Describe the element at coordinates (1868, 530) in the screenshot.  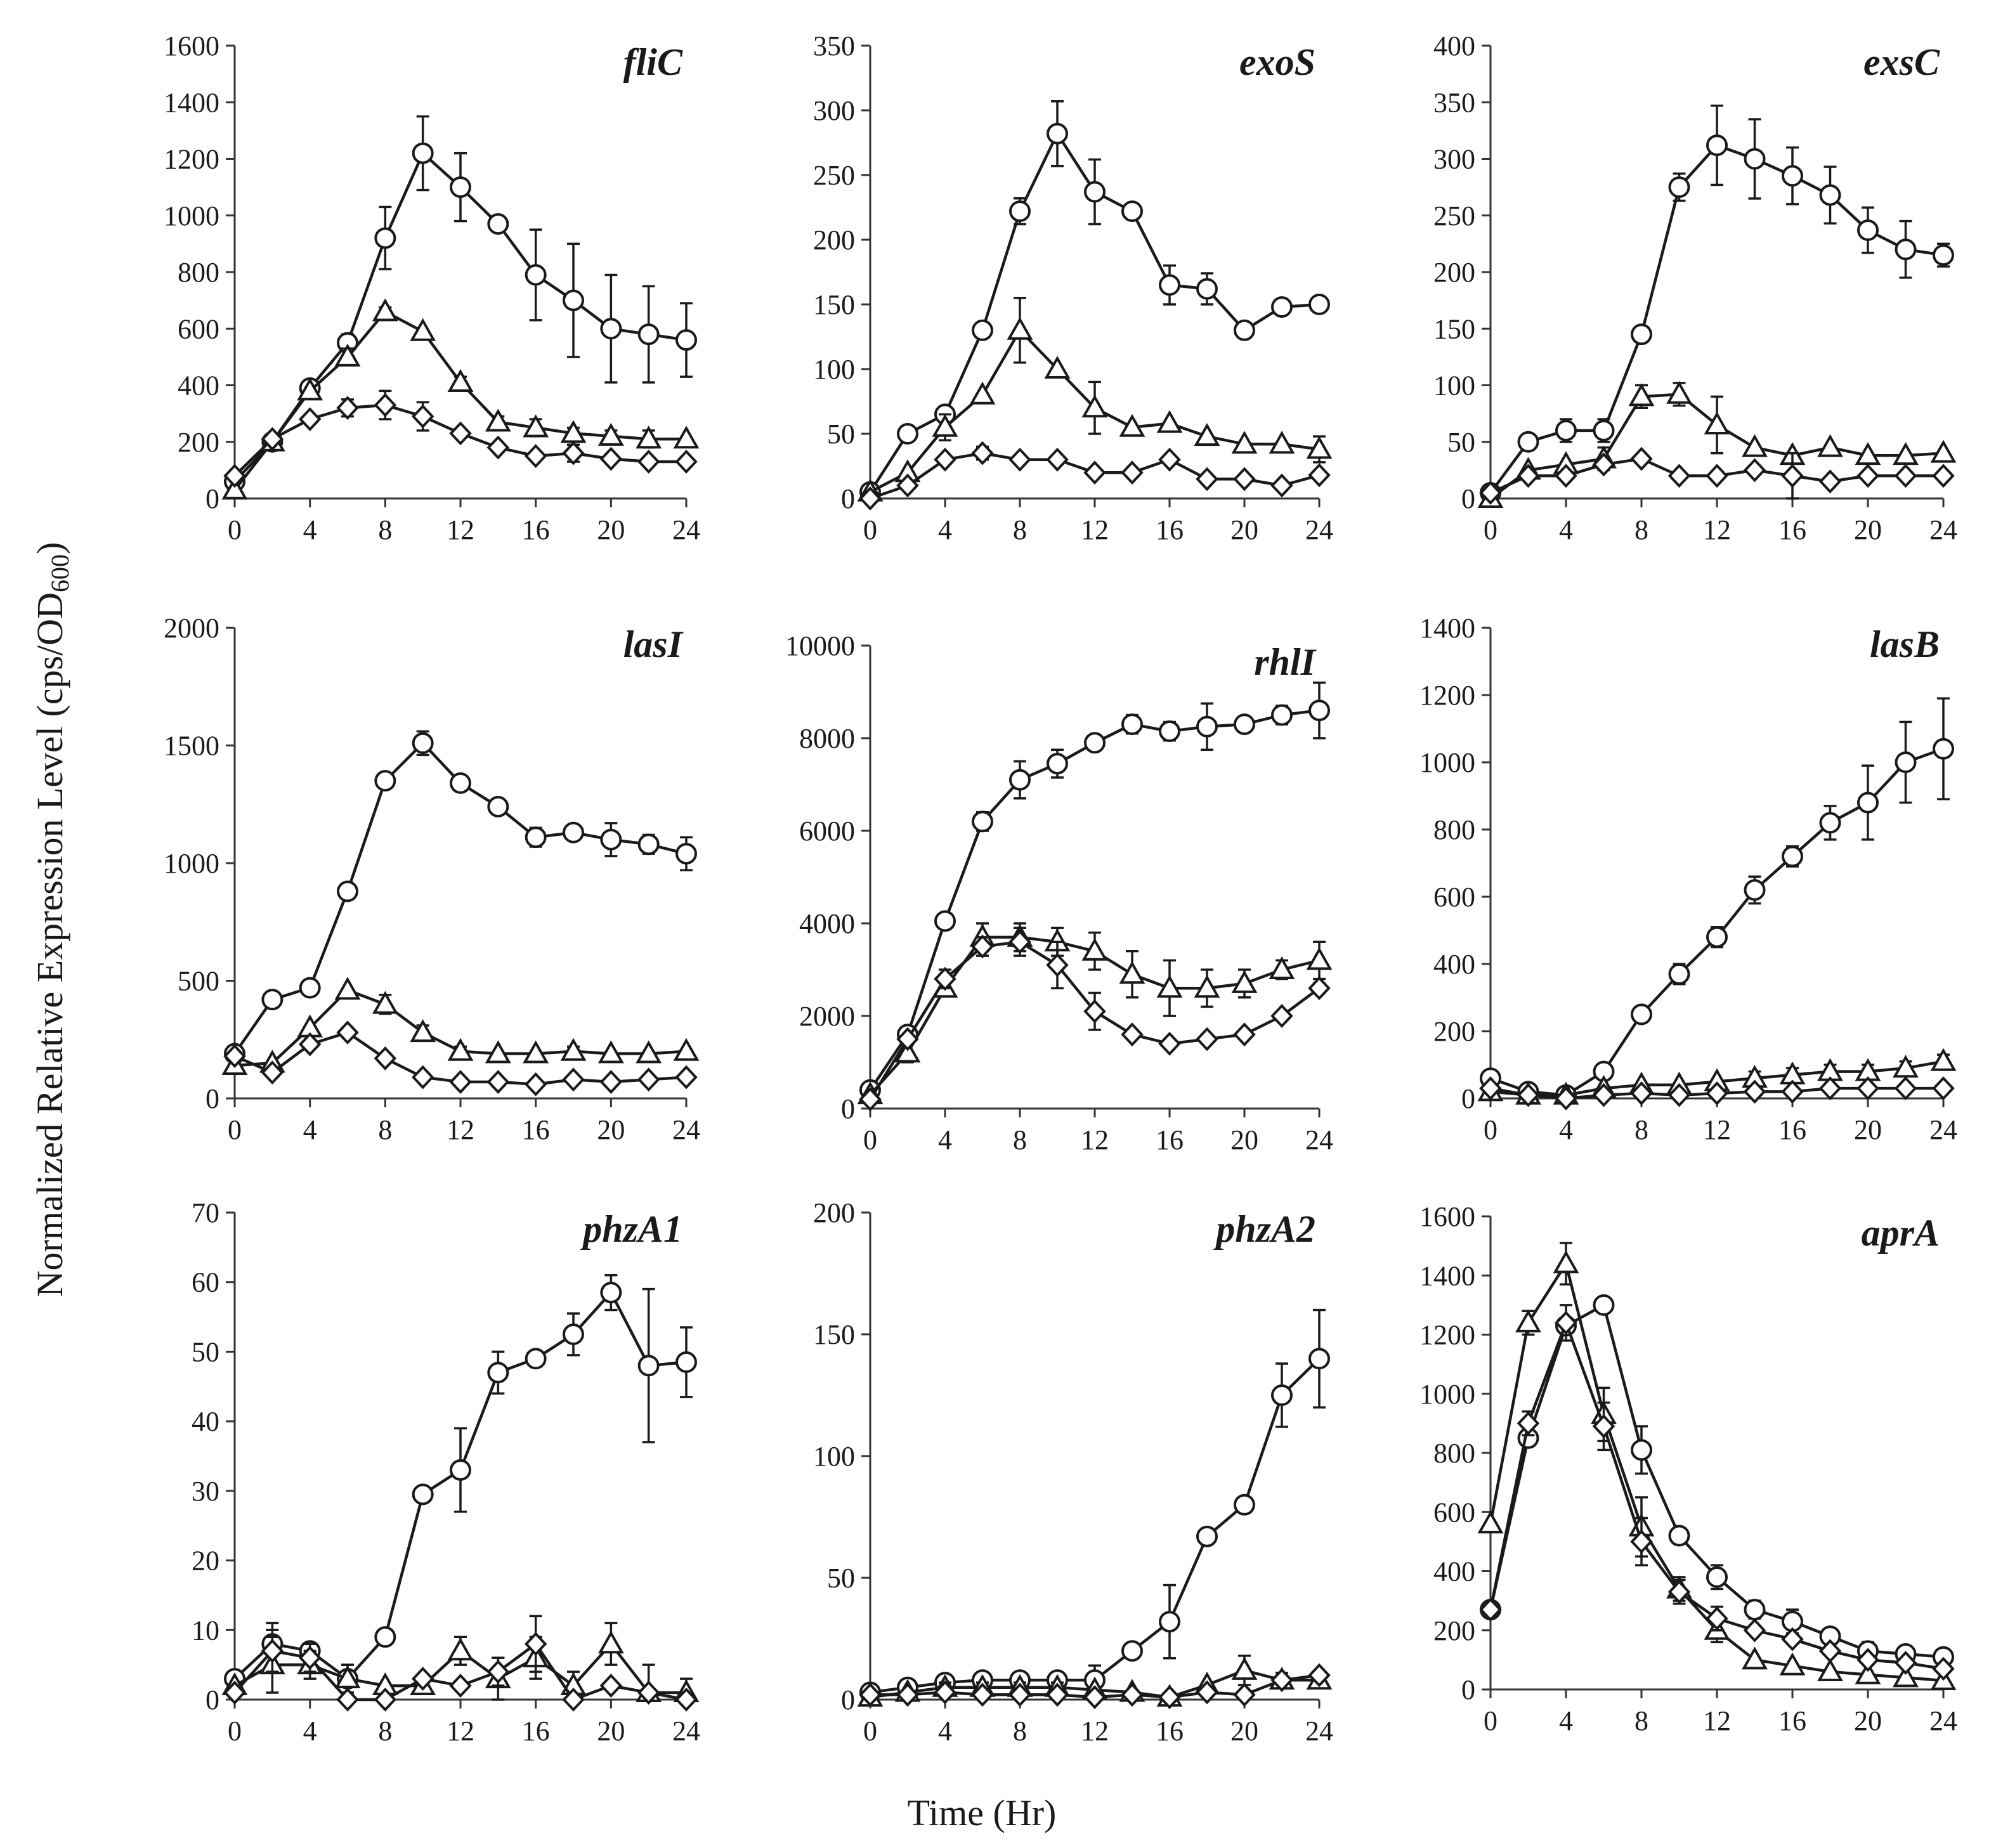
I see `x-tick-label: 20` at that location.